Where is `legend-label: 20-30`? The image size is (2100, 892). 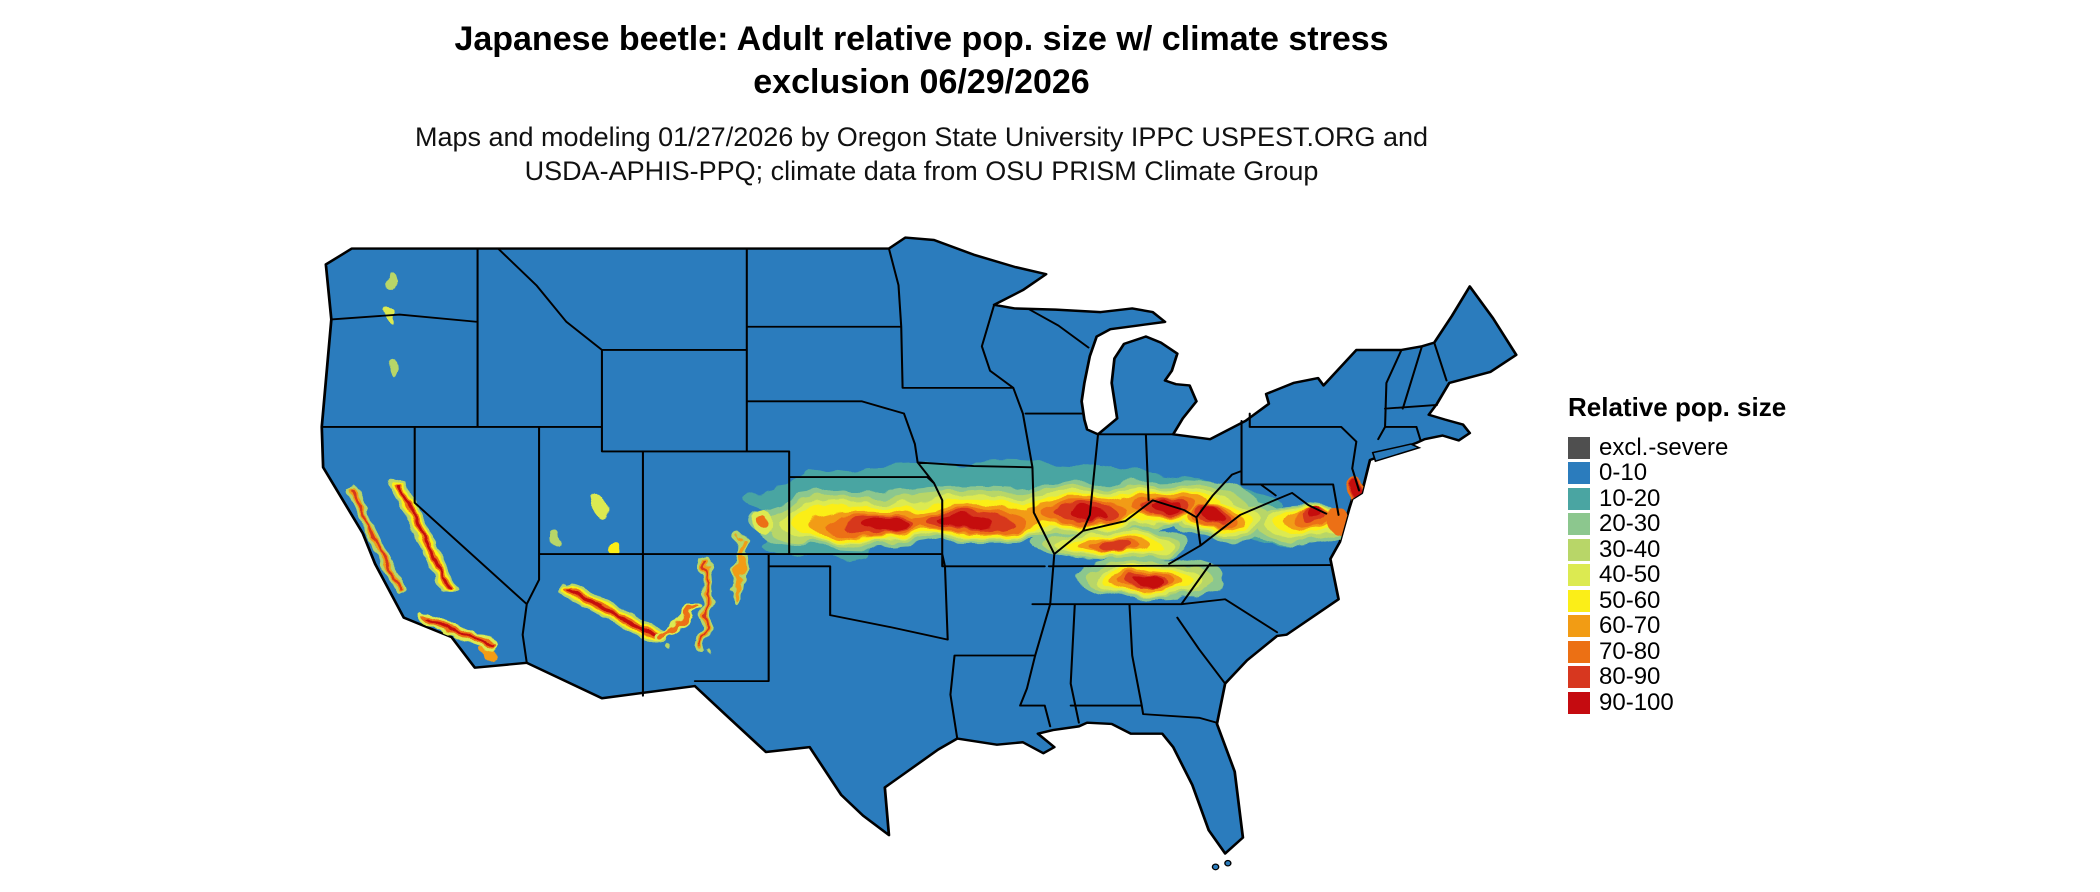 legend-label: 20-30 is located at coordinates (1630, 524).